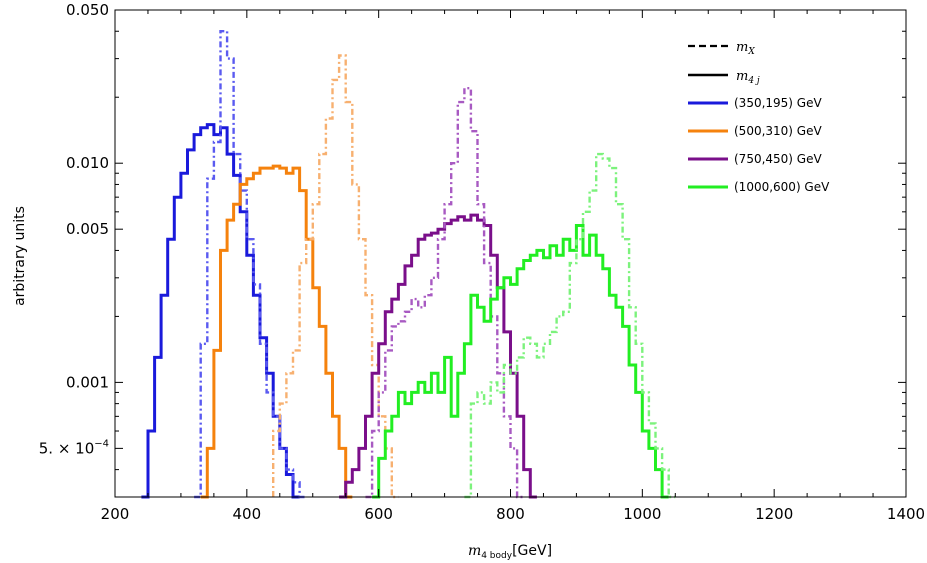  Describe the element at coordinates (778, 103) in the screenshot. I see `legend-label-350-195: (350,195) GeV` at that location.